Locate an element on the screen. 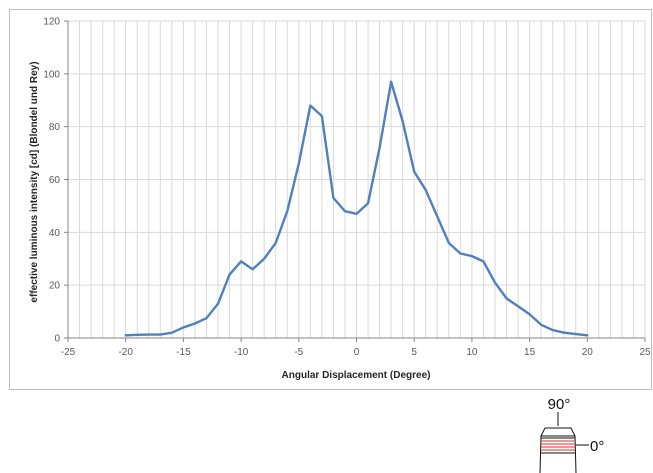  x-axis-title: Angular Displacement (Degree) is located at coordinates (356, 375).